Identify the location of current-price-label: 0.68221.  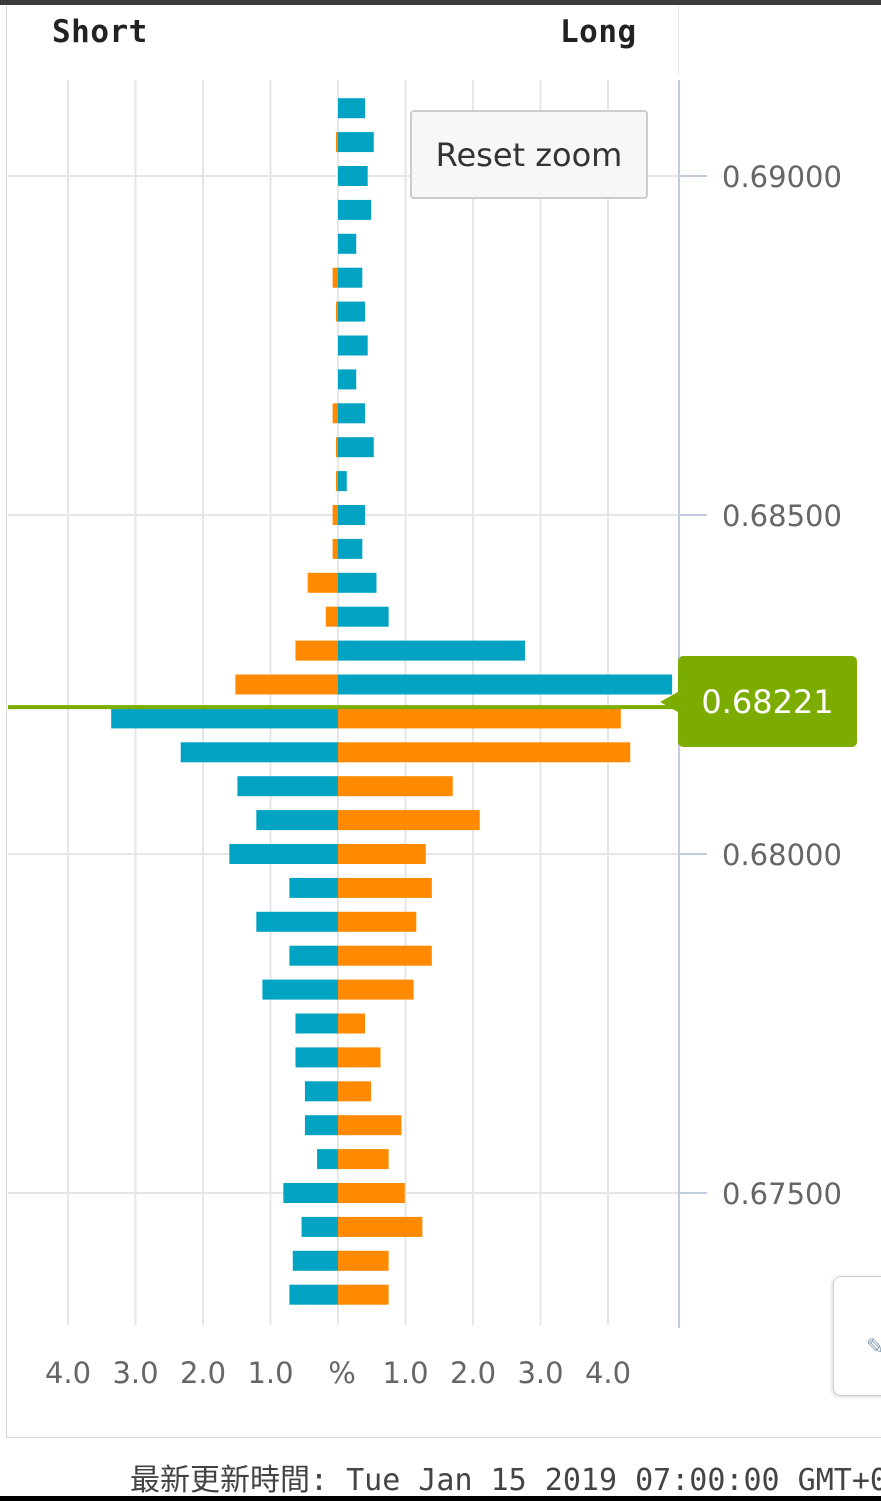
(758, 701).